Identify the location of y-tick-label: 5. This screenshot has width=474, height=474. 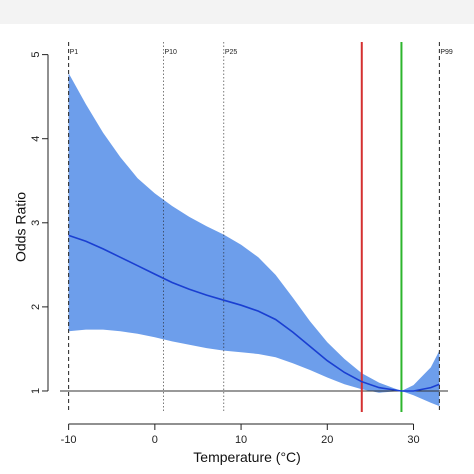
(36, 55).